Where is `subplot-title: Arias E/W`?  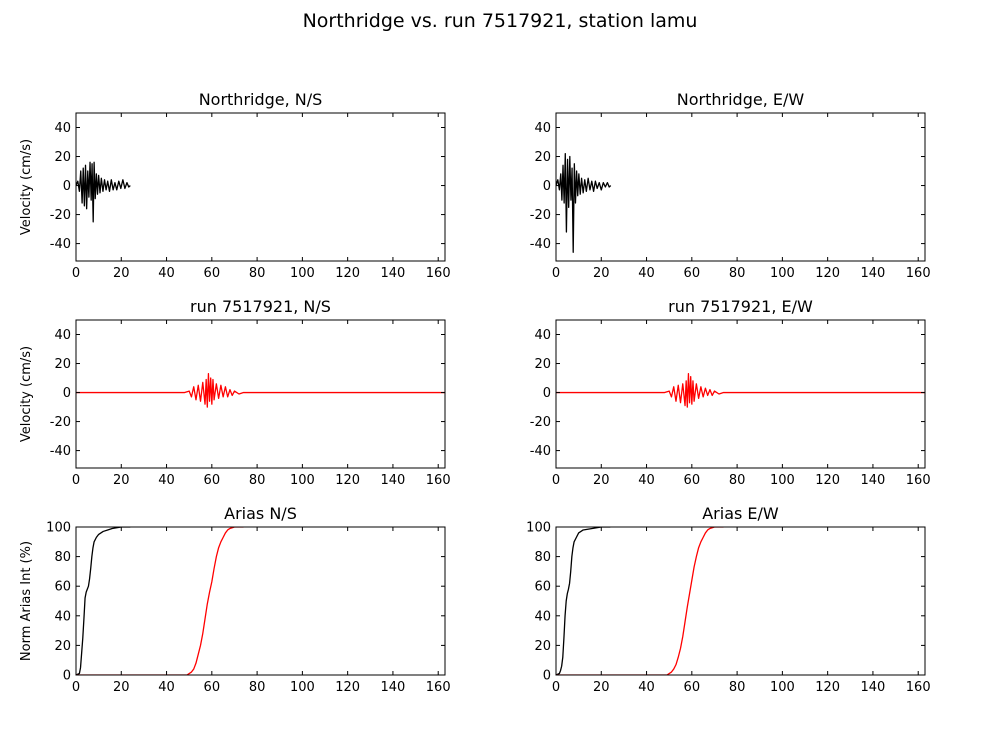 subplot-title: Arias E/W is located at coordinates (740, 513).